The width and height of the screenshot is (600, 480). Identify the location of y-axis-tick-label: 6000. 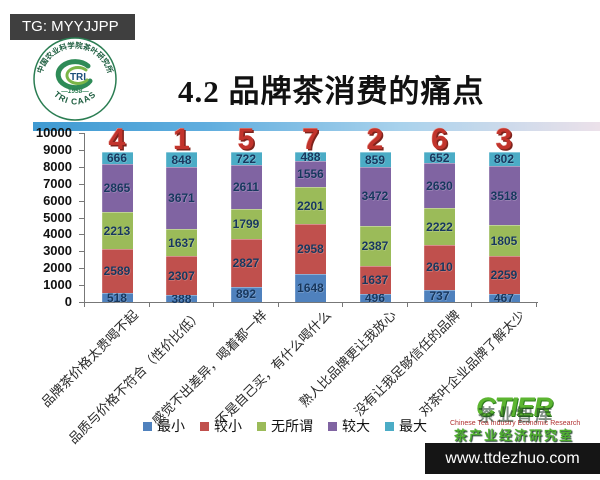
(57, 200).